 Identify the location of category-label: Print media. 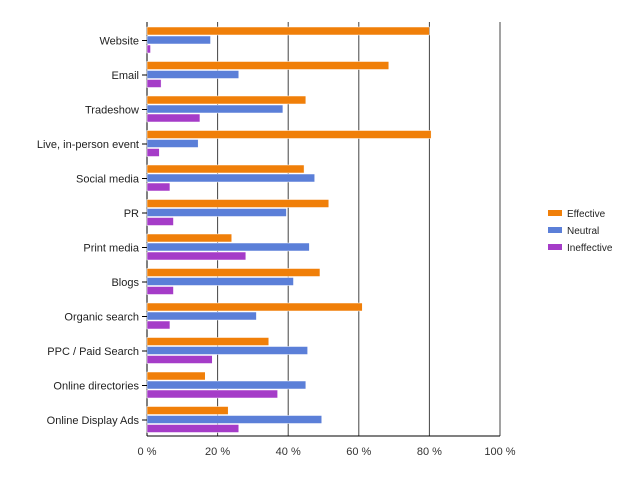
(111, 249).